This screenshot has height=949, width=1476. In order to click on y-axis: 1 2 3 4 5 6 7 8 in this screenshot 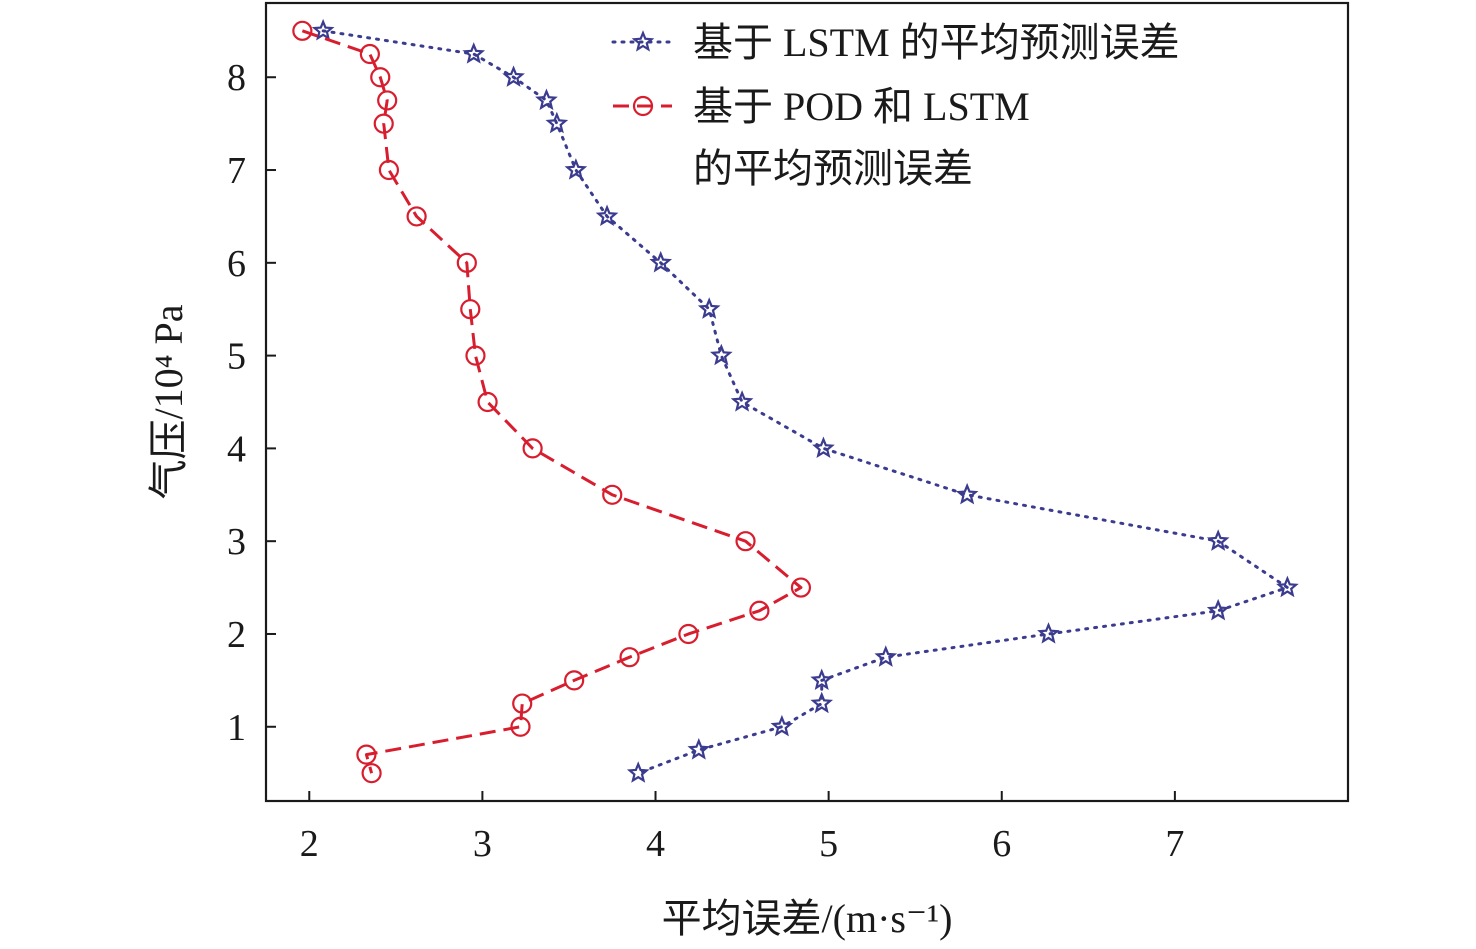, I will do `click(251, 403)`.